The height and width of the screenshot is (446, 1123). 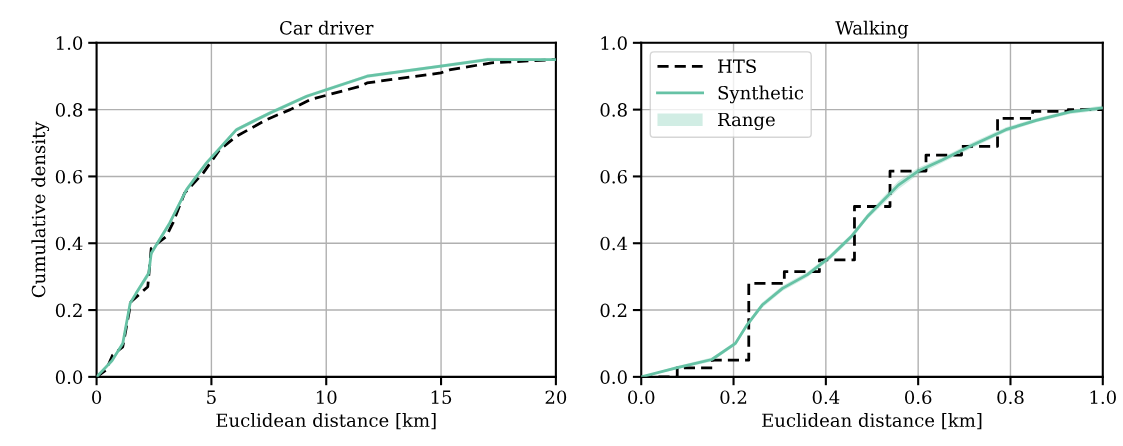 What do you see at coordinates (211, 397) in the screenshot?
I see `x-tick-label: 5` at bounding box center [211, 397].